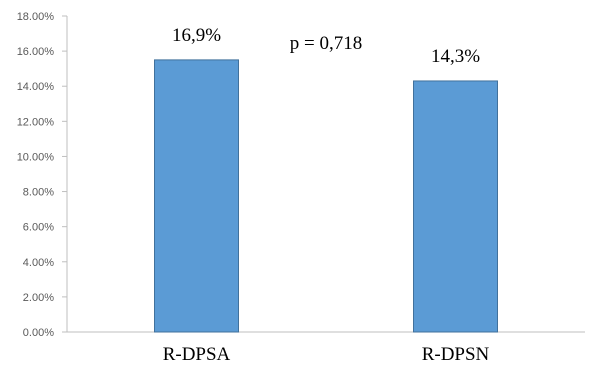  What do you see at coordinates (38, 193) in the screenshot?
I see `y-tick-label: 8.00%` at bounding box center [38, 193].